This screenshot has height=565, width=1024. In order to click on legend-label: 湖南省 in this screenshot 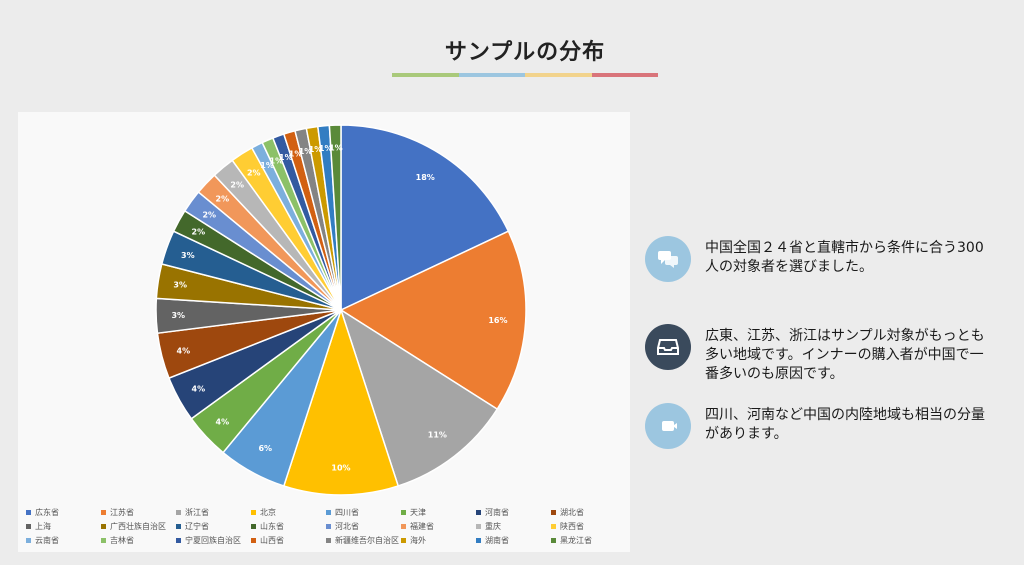, I will do `click(497, 540)`.